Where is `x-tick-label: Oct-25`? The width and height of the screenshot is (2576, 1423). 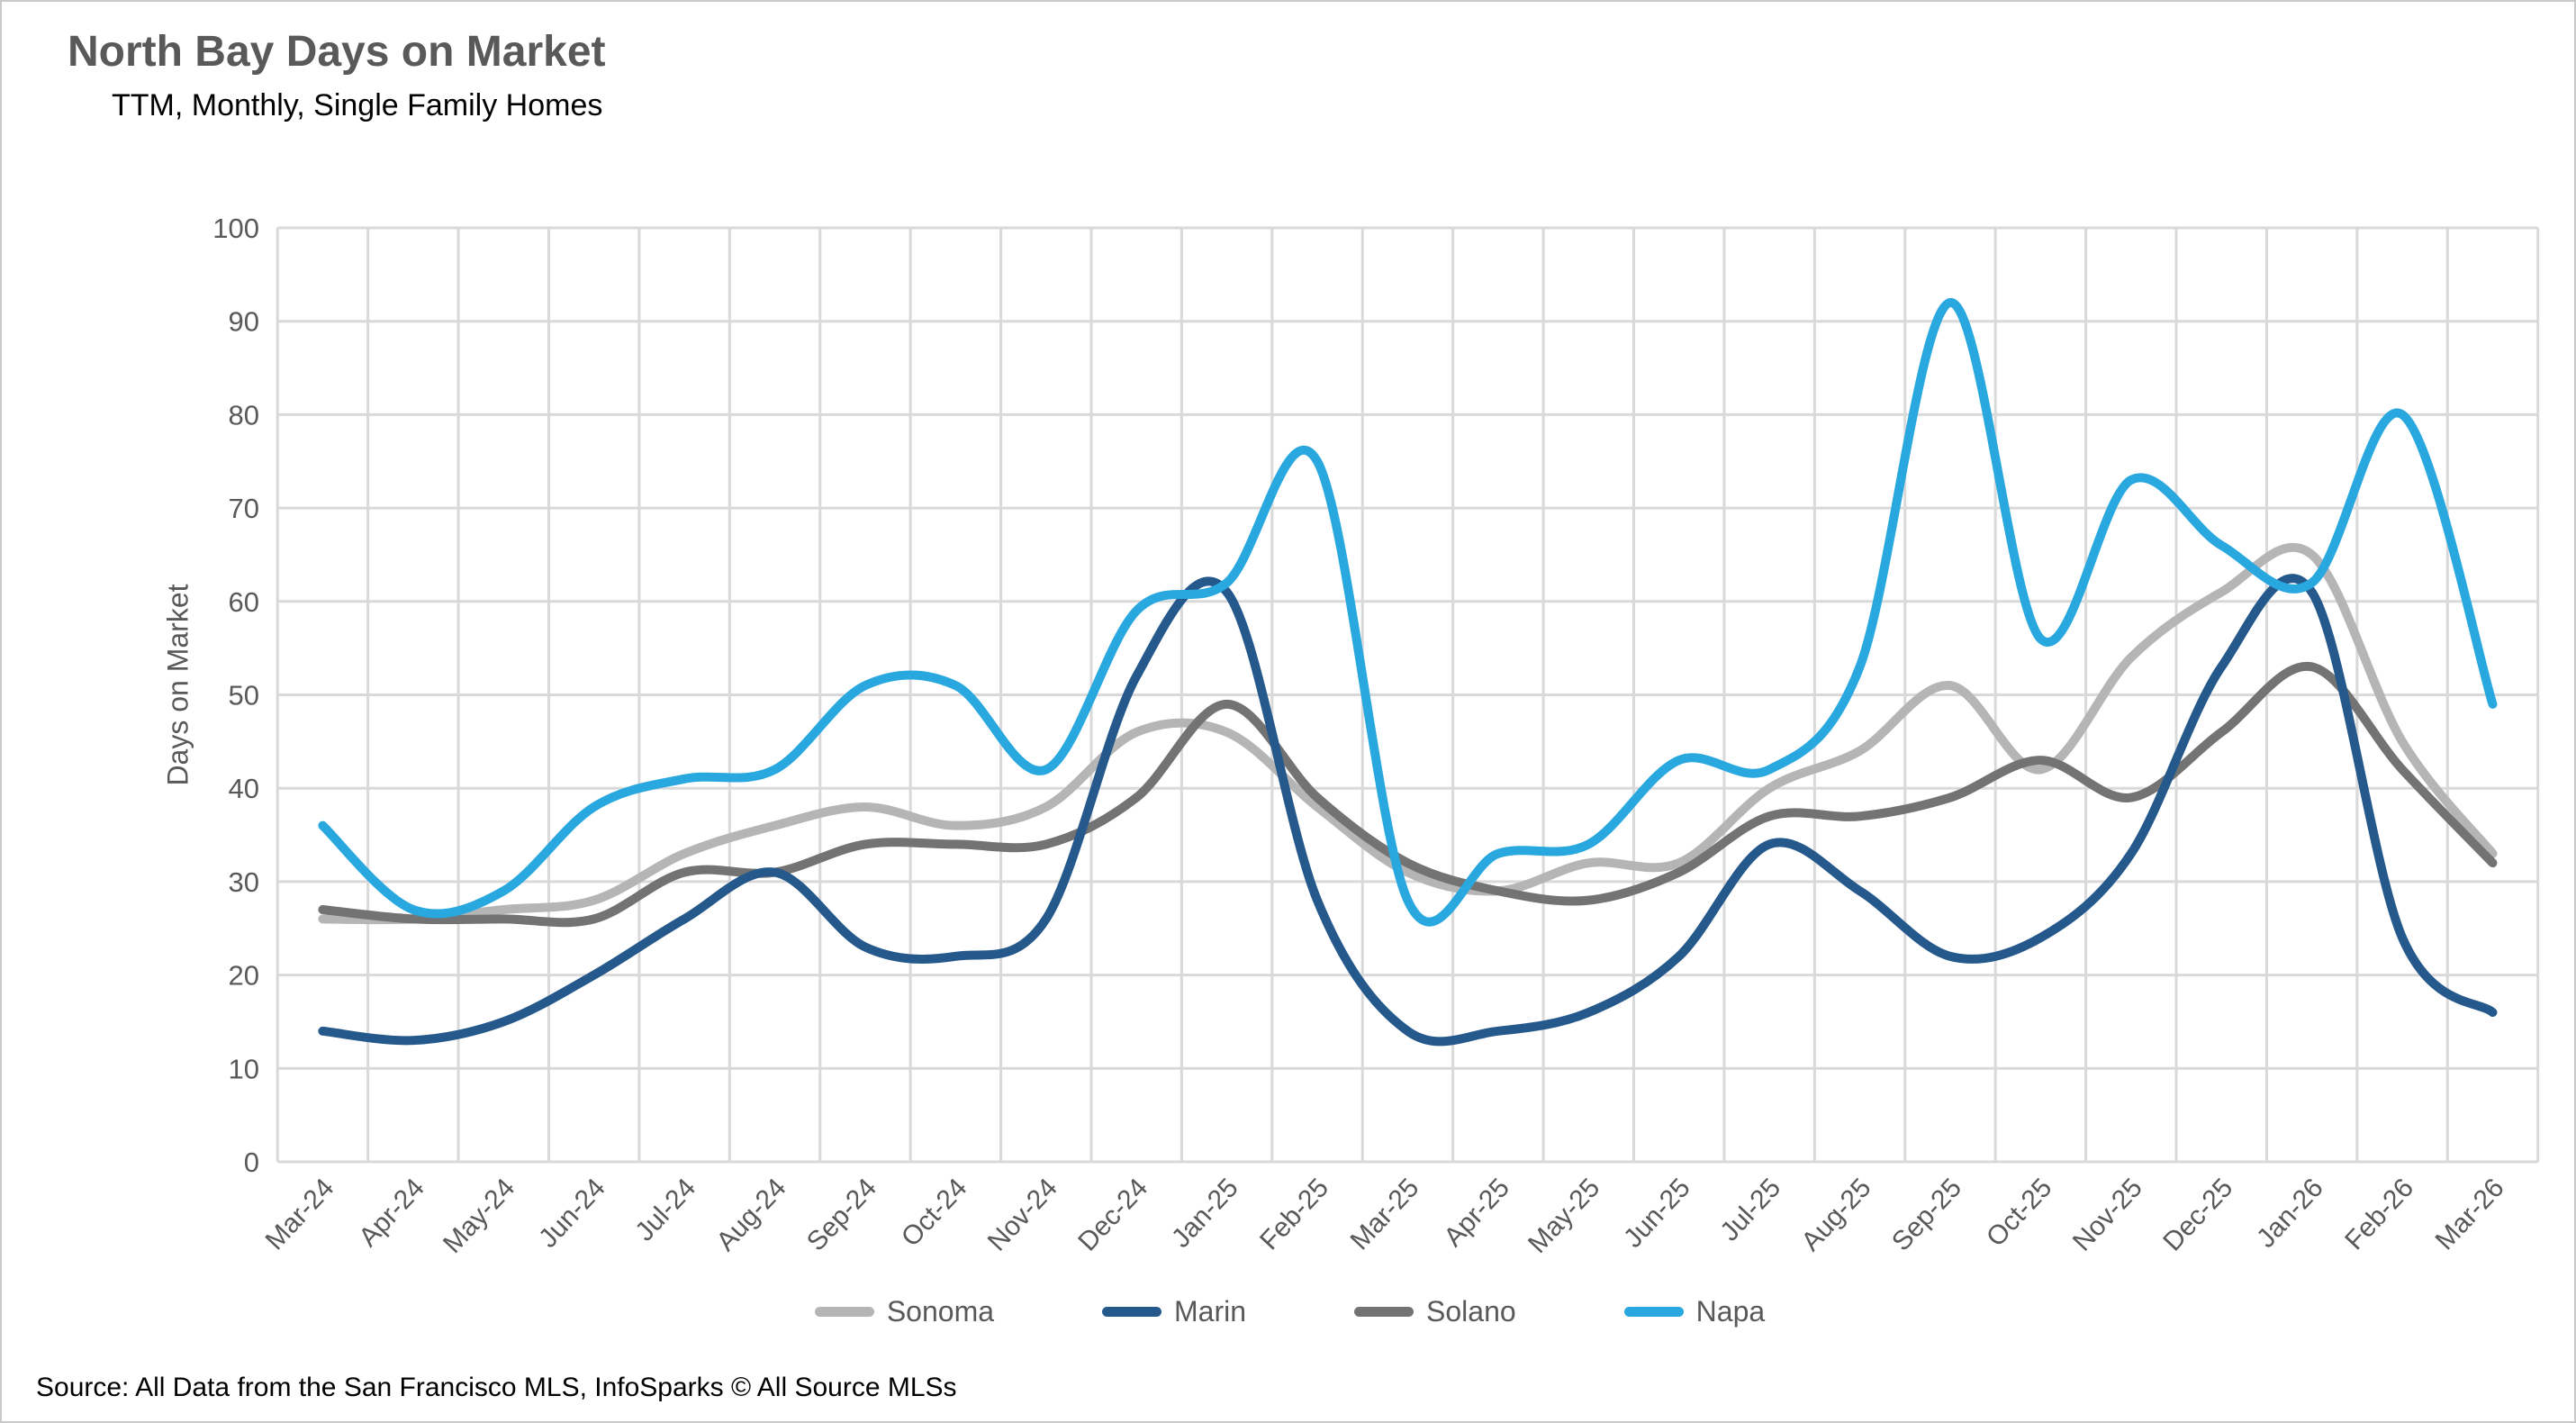 x-tick-label: Oct-25 is located at coordinates (2019, 1212).